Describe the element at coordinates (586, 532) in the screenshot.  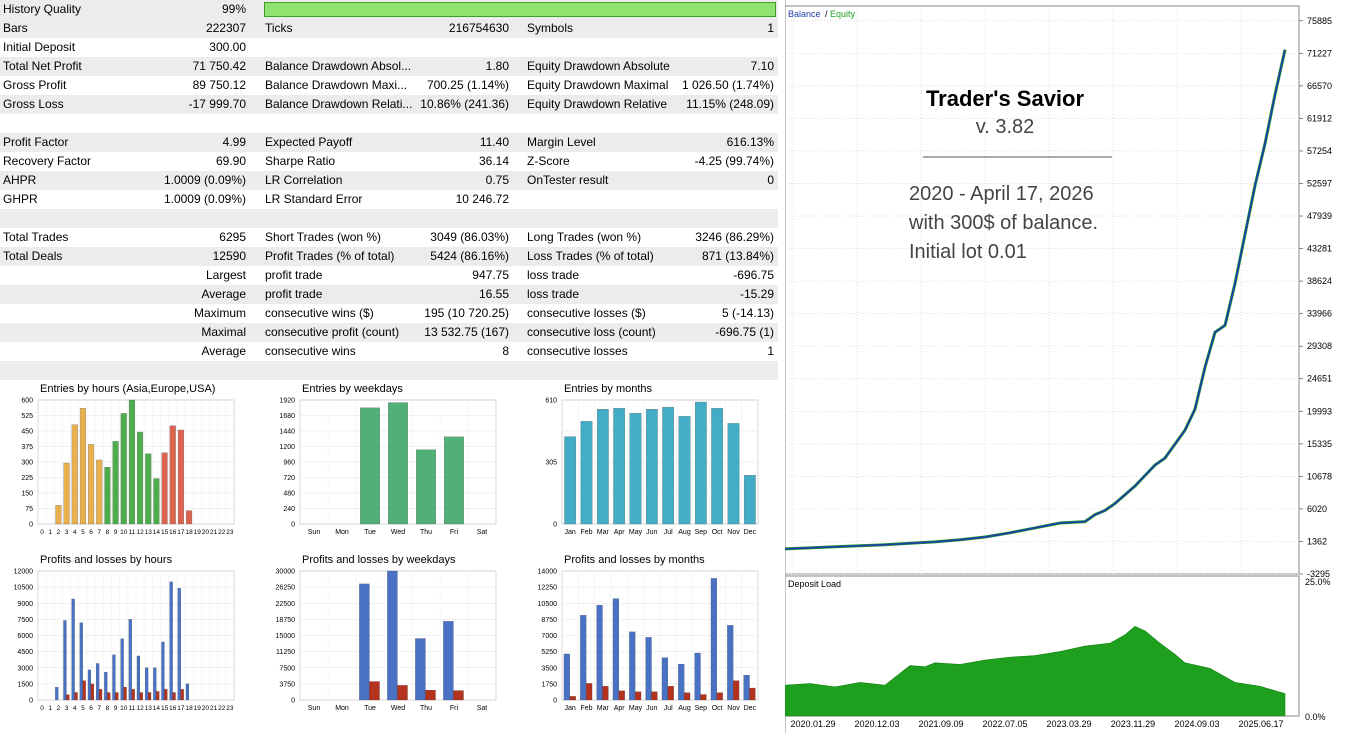
I see `x-tick-label: Feb` at that location.